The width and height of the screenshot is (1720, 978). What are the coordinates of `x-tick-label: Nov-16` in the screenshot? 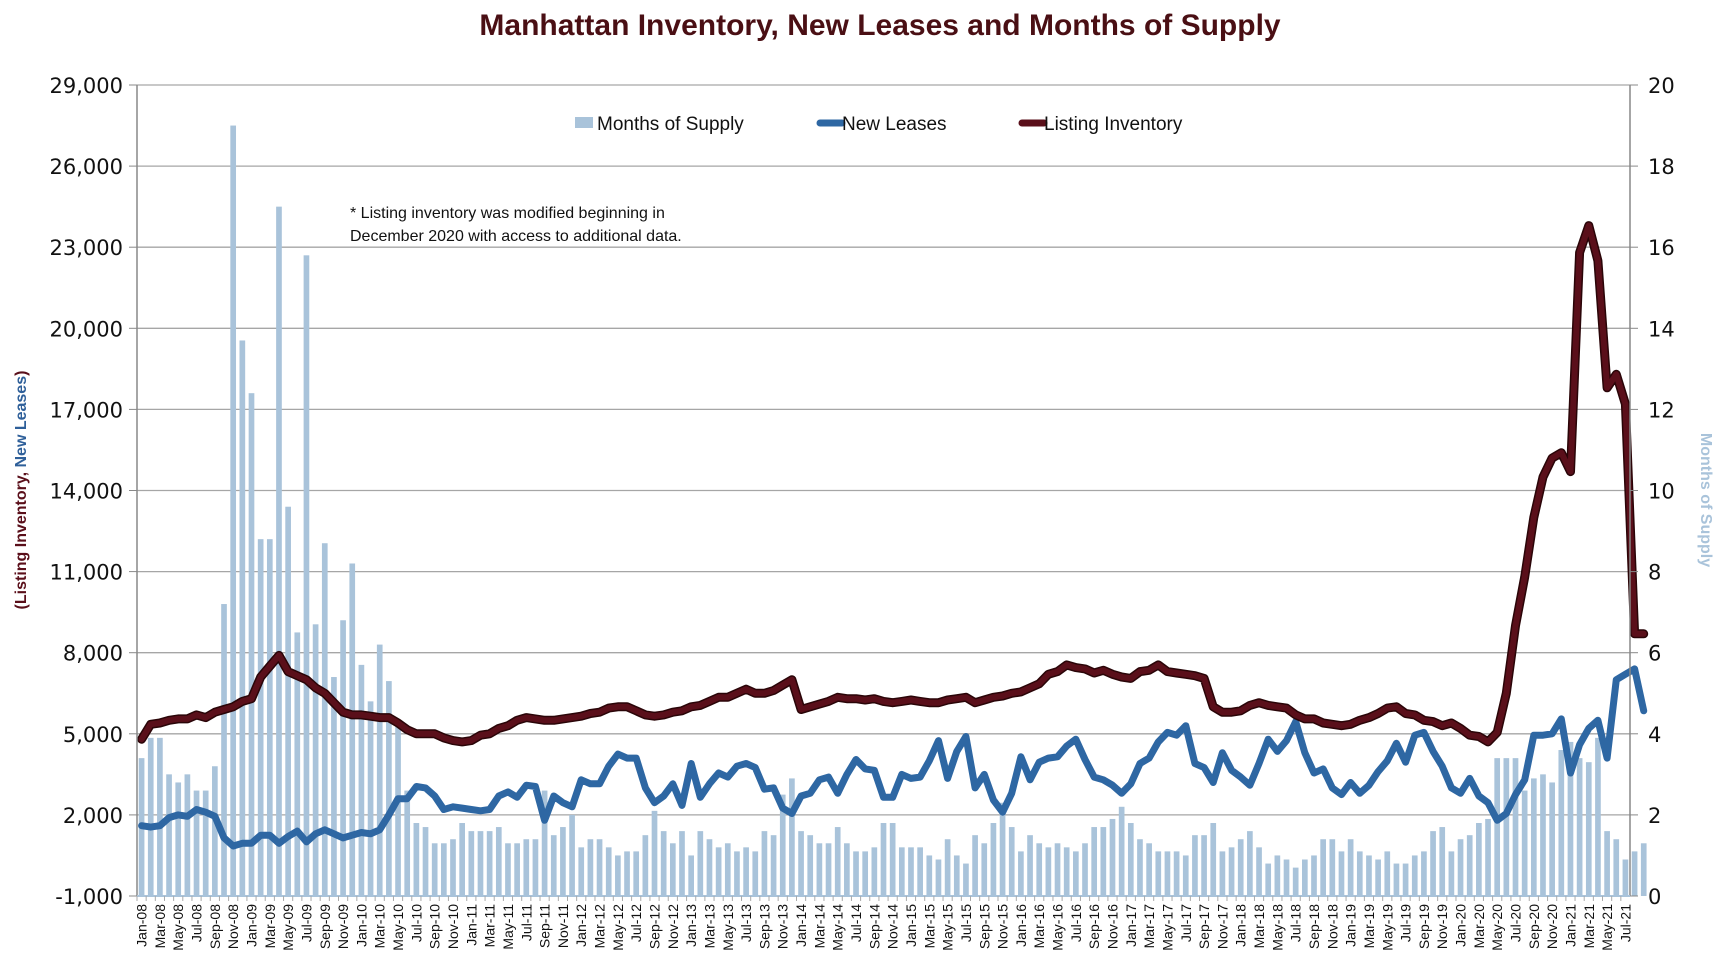 It's located at (1112, 926).